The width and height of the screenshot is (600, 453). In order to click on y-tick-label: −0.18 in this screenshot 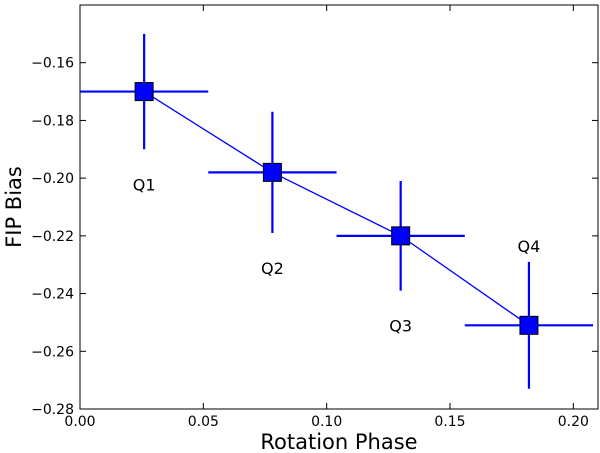, I will do `click(52, 121)`.